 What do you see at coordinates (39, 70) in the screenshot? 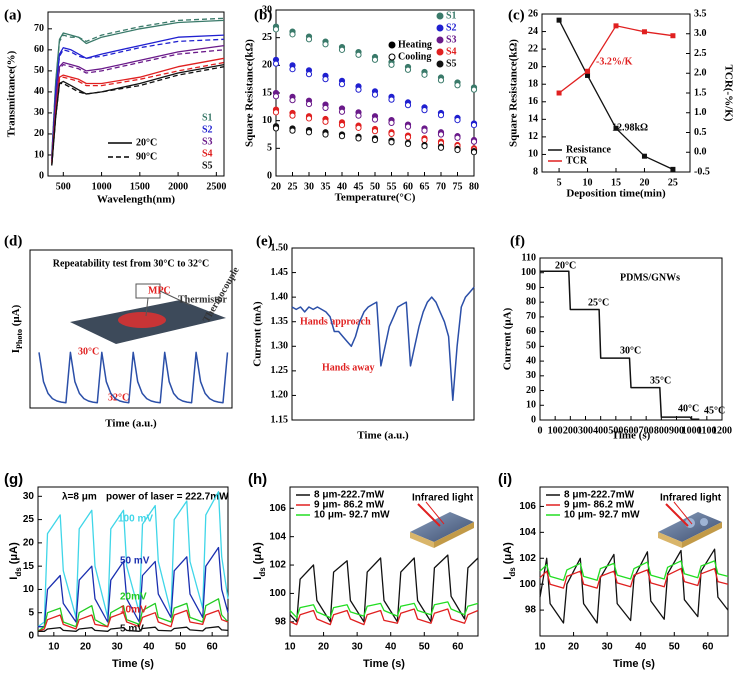
I see `y-tick-label: 50` at bounding box center [39, 70].